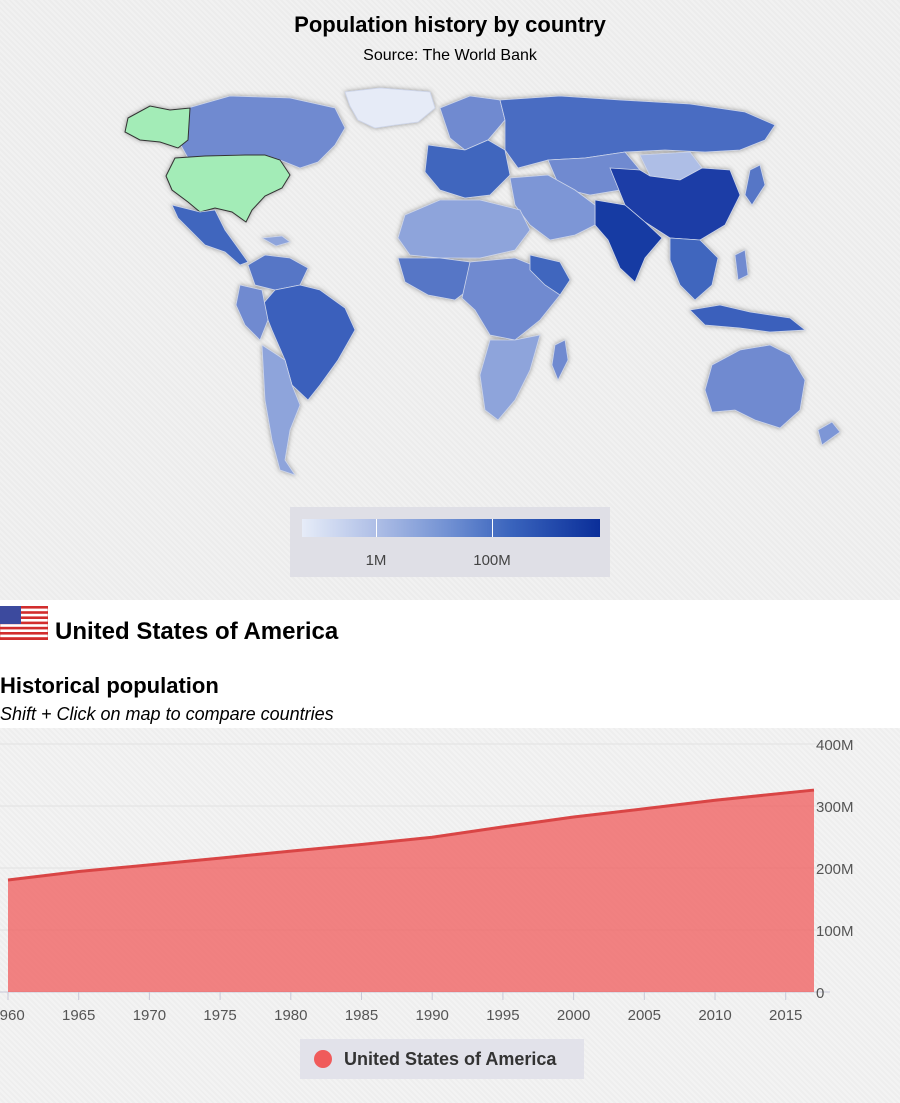 This screenshot has height=1103, width=900. Describe the element at coordinates (308, 342) in the screenshot. I see `country-brazil` at that location.